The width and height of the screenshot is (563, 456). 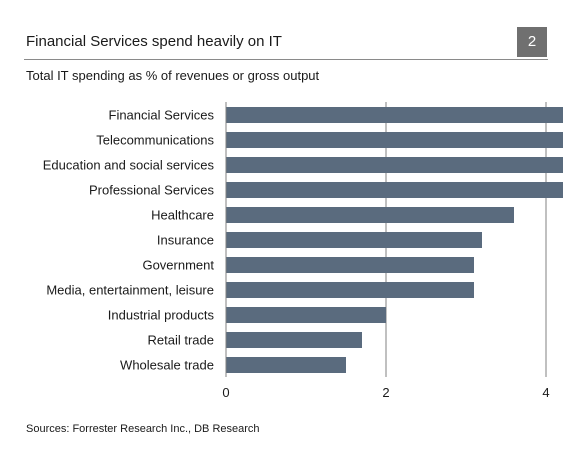 I want to click on category-label-1: Telecommunications, so click(x=155, y=140).